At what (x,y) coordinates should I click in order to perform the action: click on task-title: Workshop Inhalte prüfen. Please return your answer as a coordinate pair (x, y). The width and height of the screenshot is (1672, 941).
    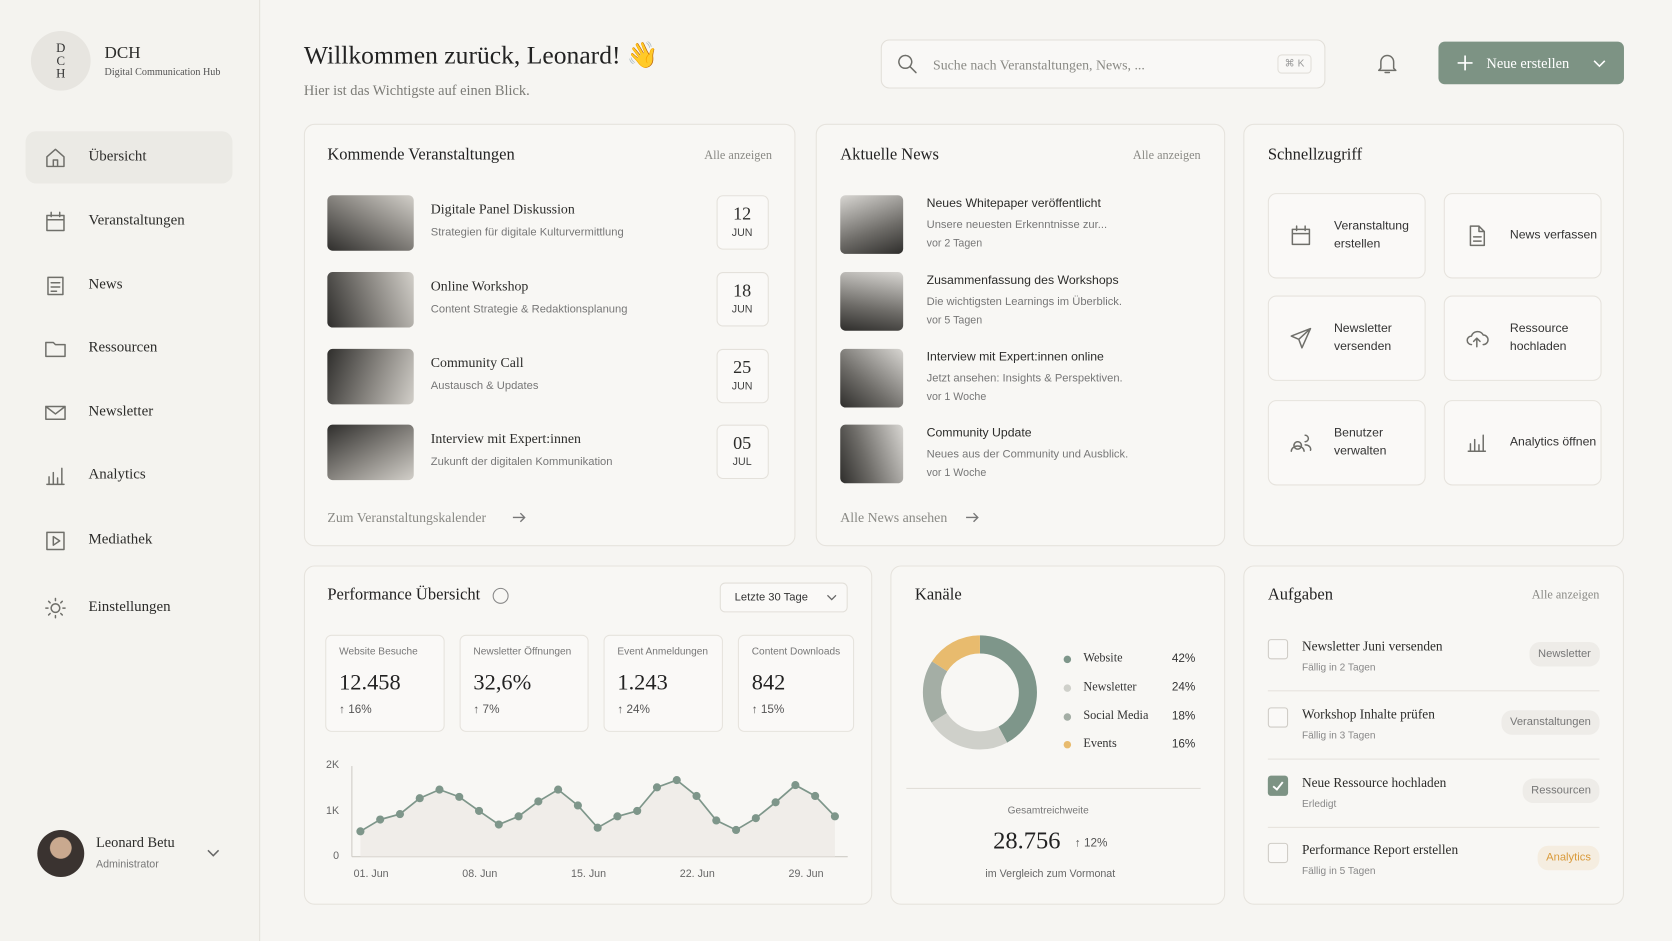
    Looking at the image, I should click on (1368, 714).